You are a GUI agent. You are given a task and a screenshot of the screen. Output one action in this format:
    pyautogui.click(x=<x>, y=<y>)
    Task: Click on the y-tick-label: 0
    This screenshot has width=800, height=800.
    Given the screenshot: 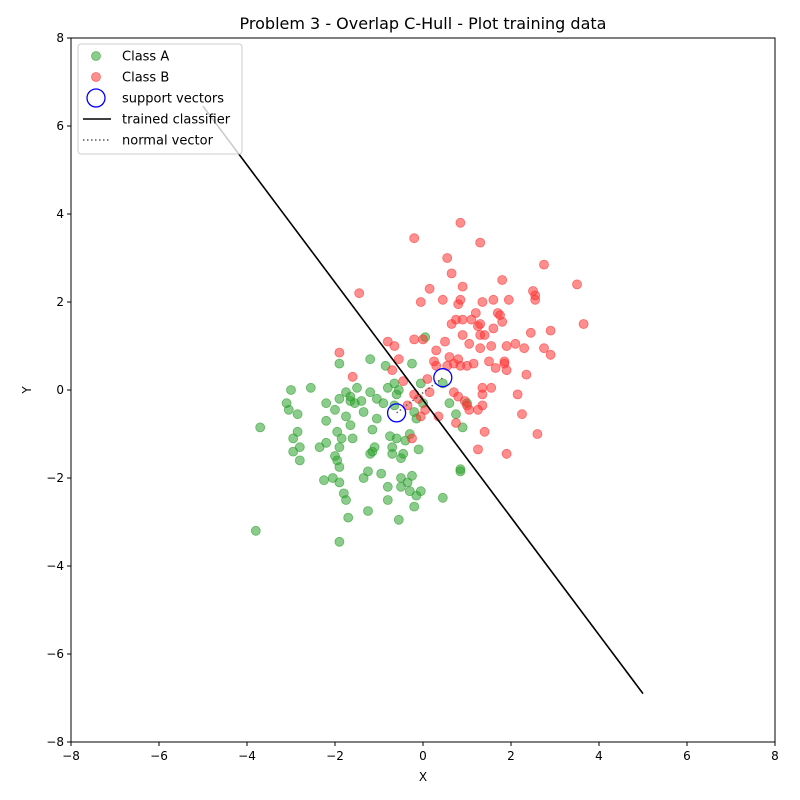 What is the action you would take?
    pyautogui.click(x=60, y=390)
    